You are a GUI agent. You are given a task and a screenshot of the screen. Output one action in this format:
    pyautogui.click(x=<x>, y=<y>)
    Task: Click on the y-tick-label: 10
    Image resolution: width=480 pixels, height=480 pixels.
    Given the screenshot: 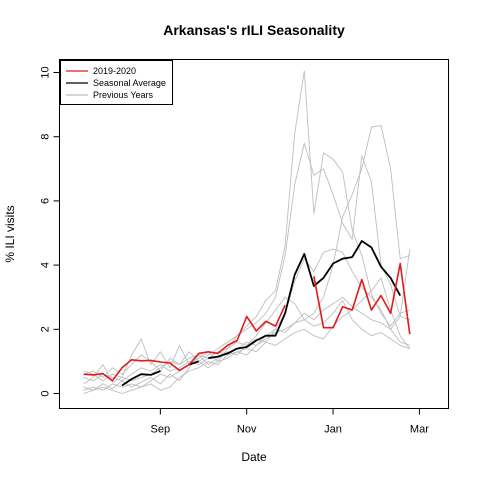 What is the action you would take?
    pyautogui.click(x=46, y=72)
    